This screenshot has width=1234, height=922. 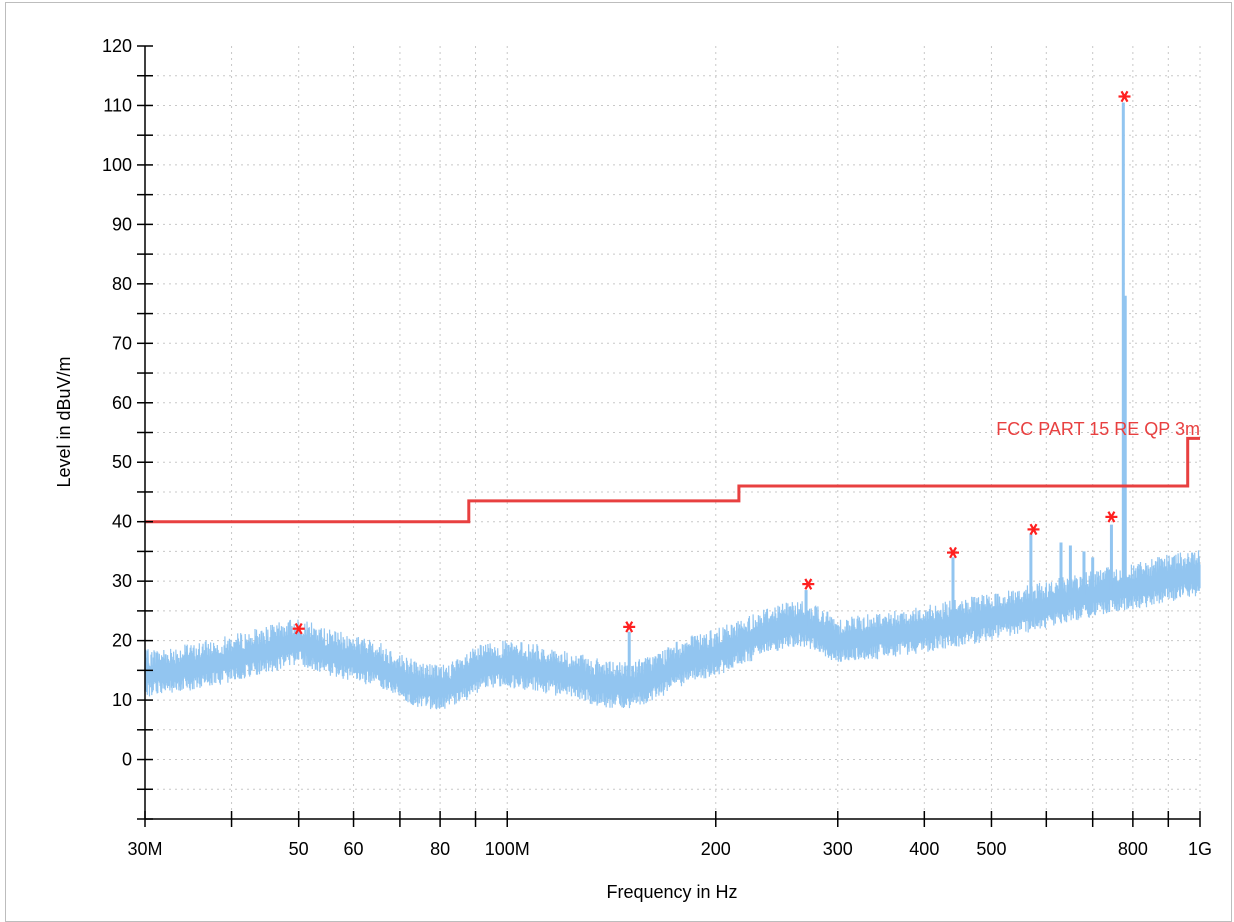 I want to click on spectrum-band, so click(x=672, y=630).